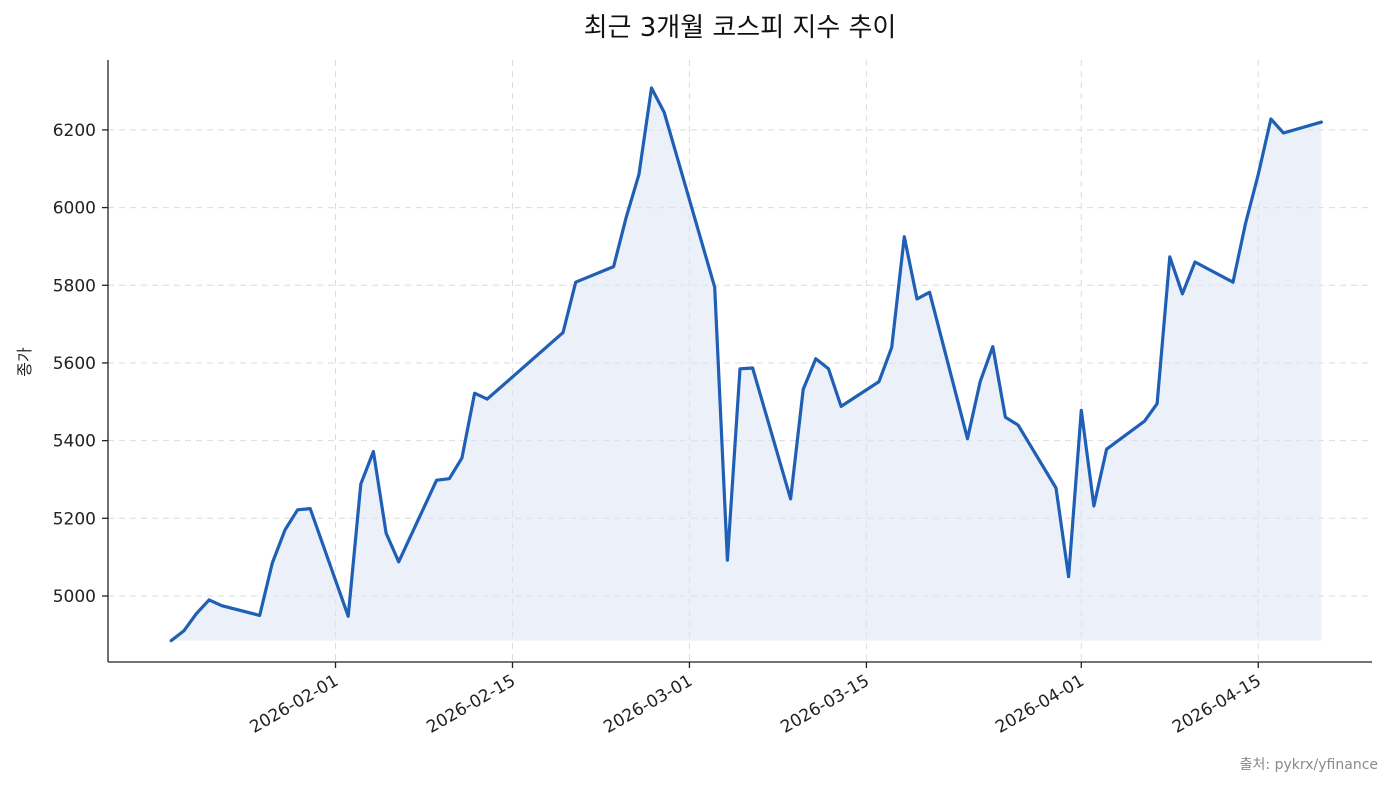 The width and height of the screenshot is (1393, 786). I want to click on x-tick-label: 2026-03-15, so click(825, 704).